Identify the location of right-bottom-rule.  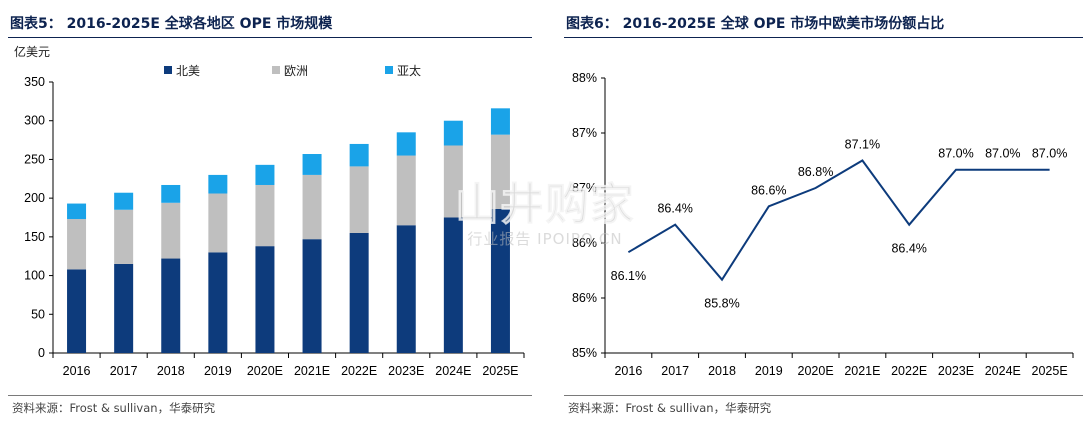
(823, 395).